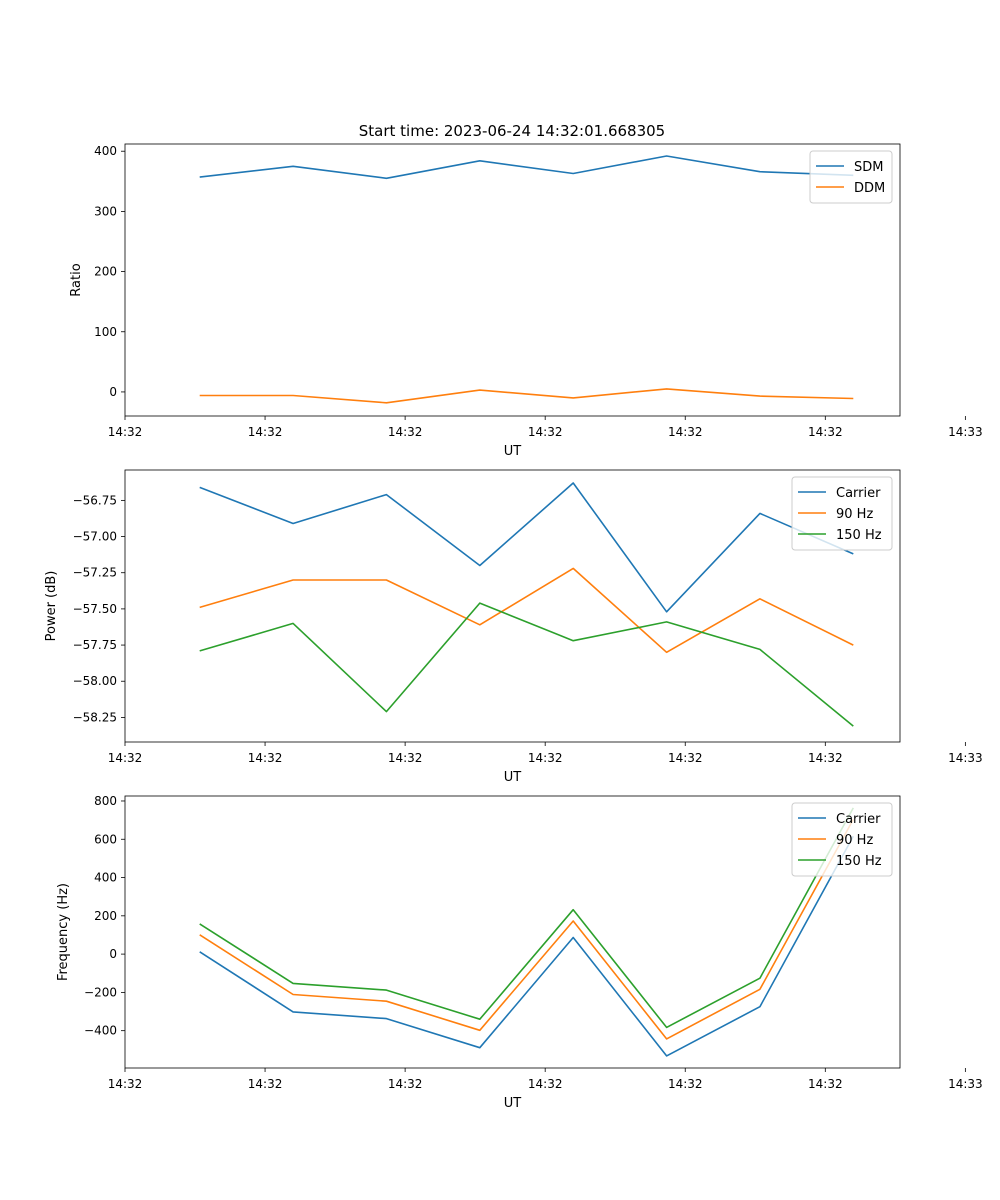 The image size is (1000, 1200). I want to click on y-tick-label: −57.50, so click(95, 609).